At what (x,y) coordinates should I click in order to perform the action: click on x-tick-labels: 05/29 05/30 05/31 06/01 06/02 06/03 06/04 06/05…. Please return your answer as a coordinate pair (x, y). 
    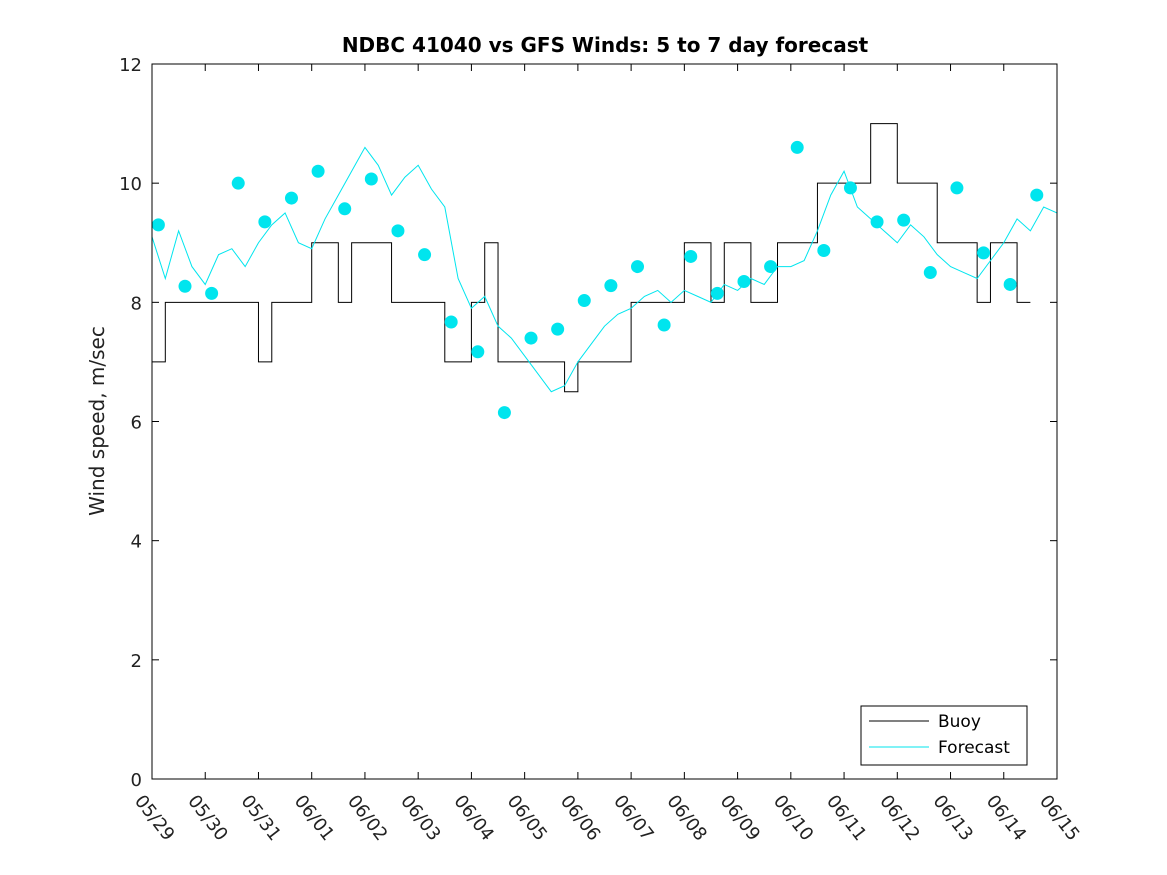
    Looking at the image, I should click on (606, 818).